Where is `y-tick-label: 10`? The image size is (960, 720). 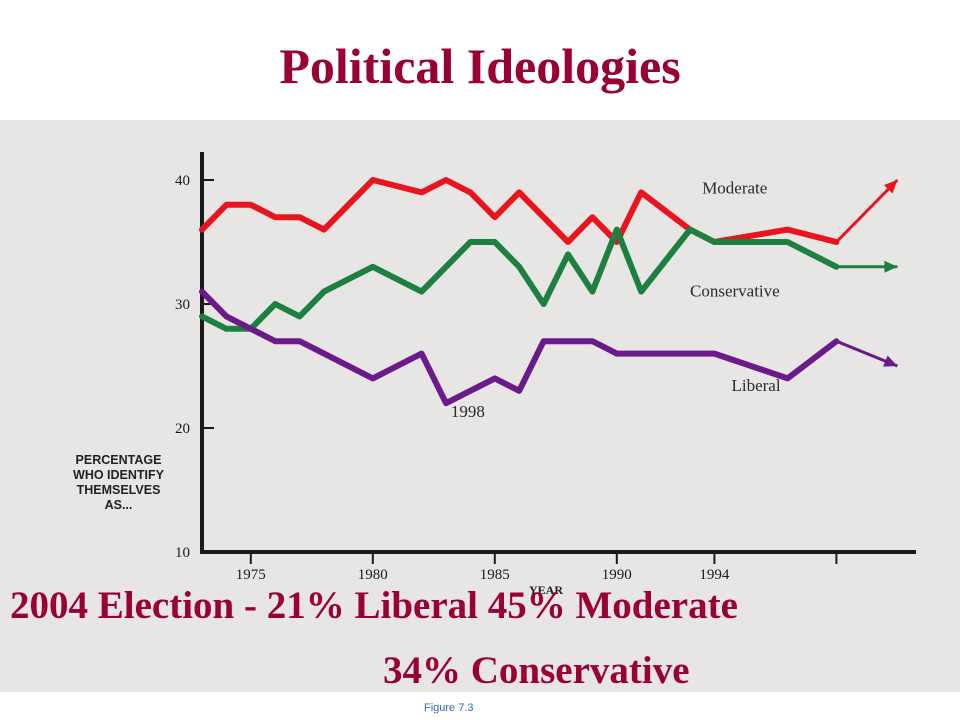 y-tick-label: 10 is located at coordinates (182, 553).